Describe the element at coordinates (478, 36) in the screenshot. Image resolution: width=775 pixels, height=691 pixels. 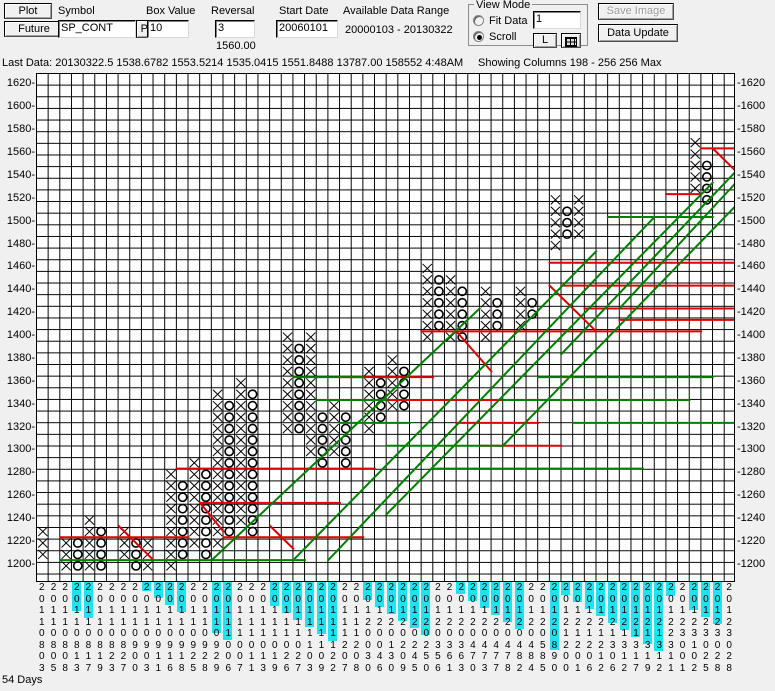
I see `radio-scroll` at that location.